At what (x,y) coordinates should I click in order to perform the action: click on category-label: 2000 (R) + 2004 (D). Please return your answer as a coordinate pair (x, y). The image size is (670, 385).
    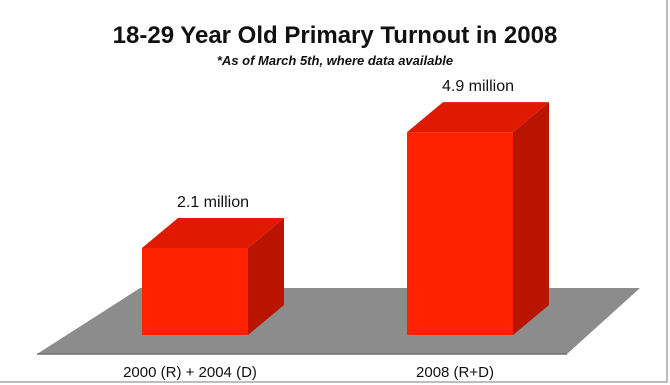
    Looking at the image, I should click on (190, 372).